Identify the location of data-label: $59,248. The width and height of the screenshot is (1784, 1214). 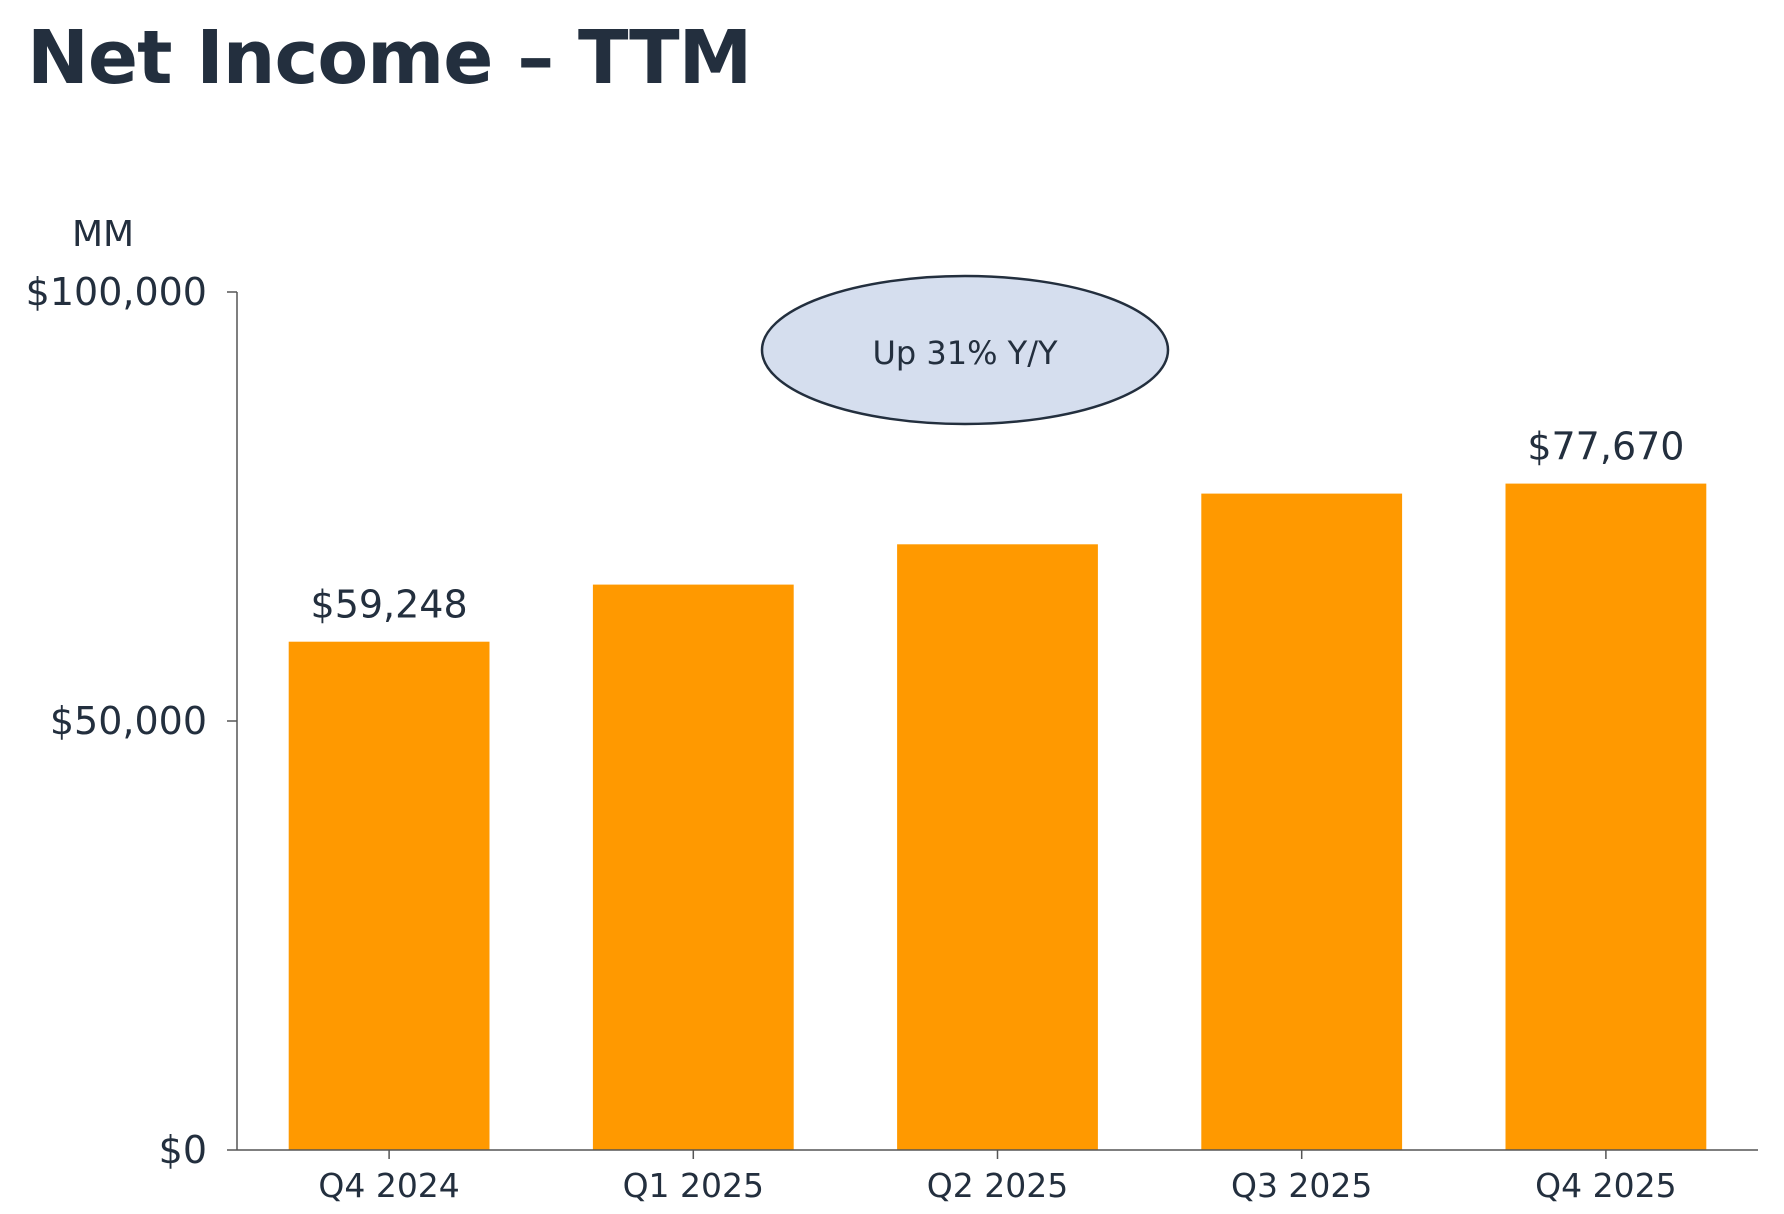
(389, 605).